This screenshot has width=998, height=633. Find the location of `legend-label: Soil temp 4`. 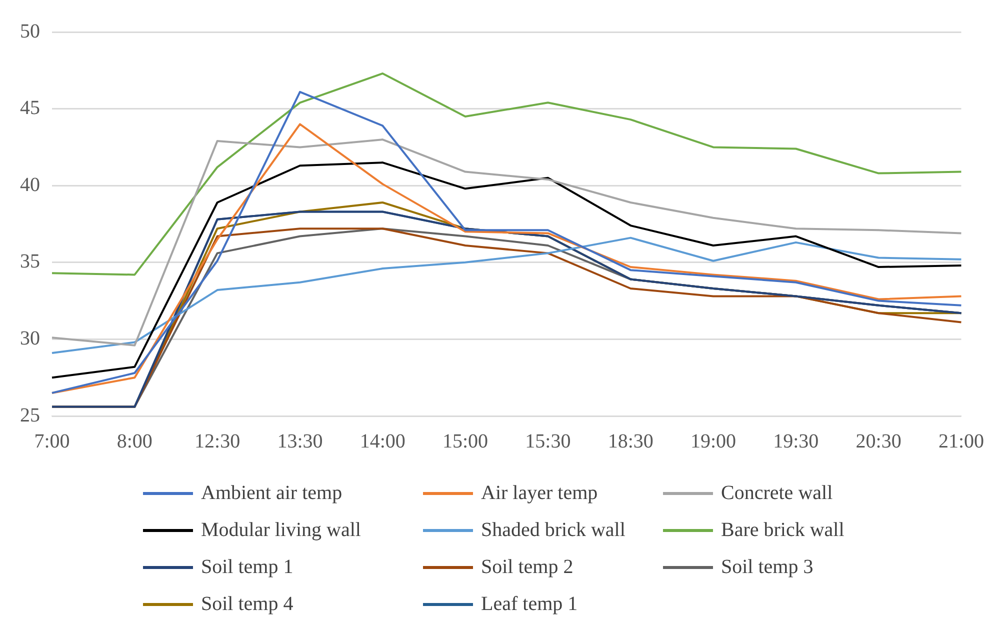

legend-label: Soil temp 4 is located at coordinates (247, 604).